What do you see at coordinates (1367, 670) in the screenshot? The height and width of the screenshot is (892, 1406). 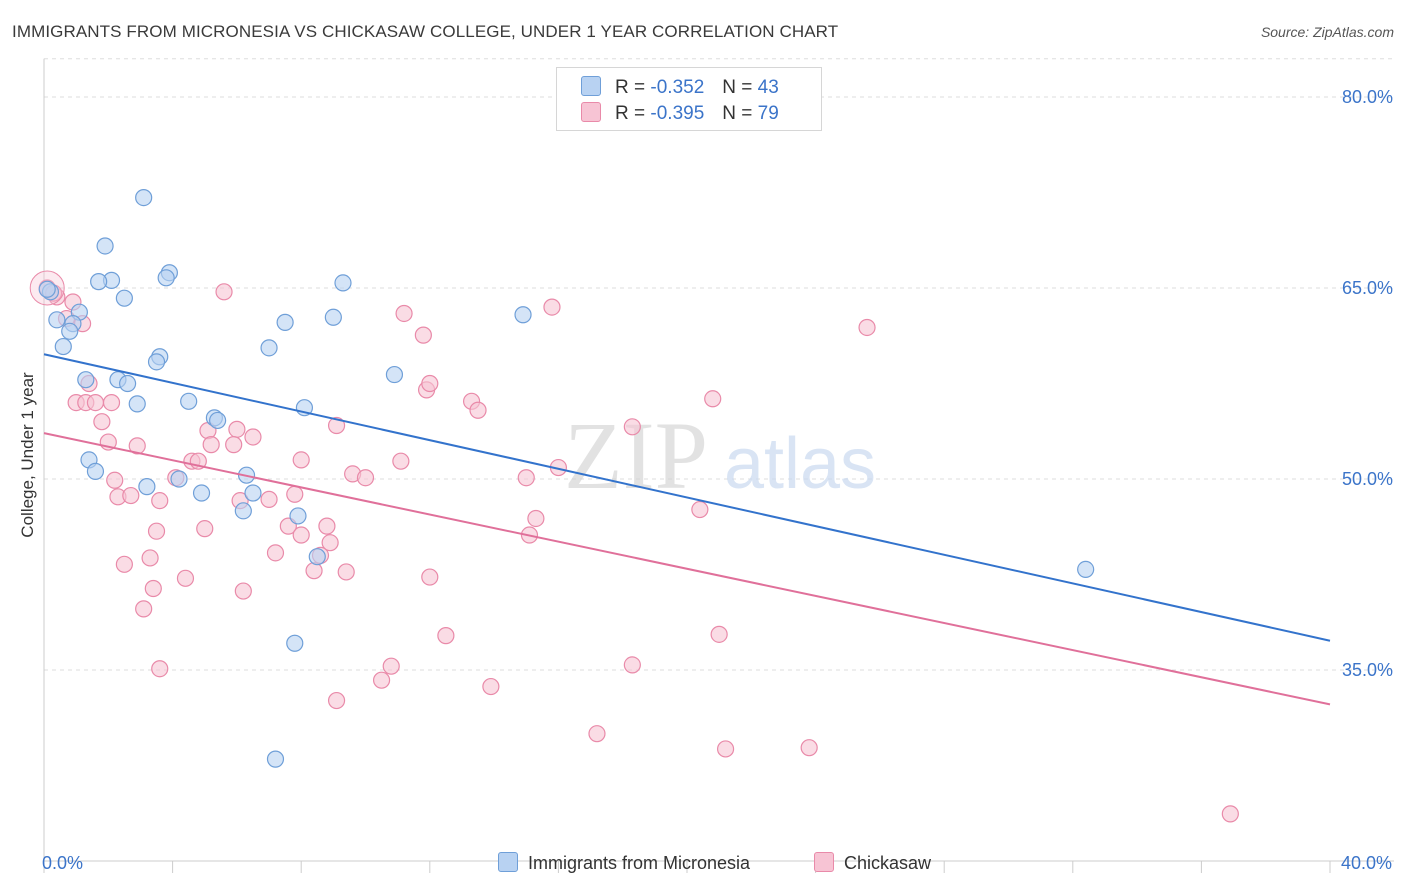 I see `y-tick-label: 35.0%` at bounding box center [1367, 670].